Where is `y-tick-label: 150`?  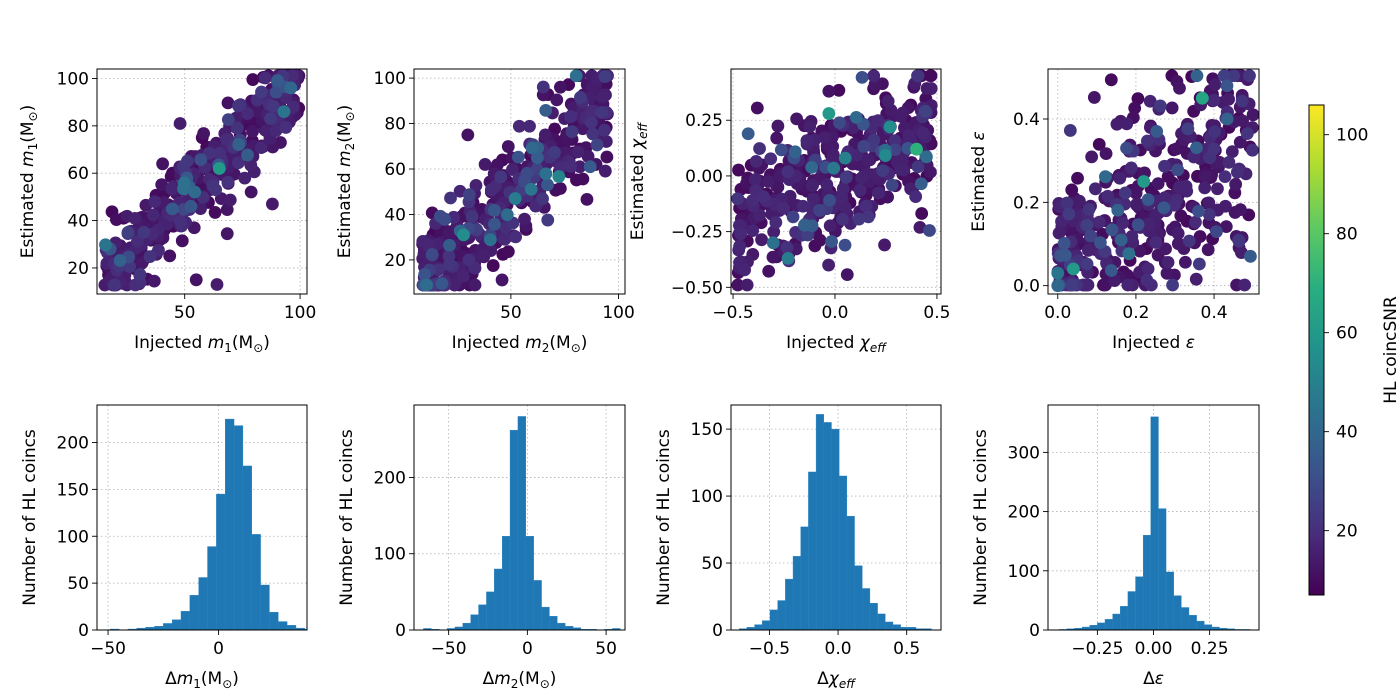
y-tick-label: 150 is located at coordinates (707, 430).